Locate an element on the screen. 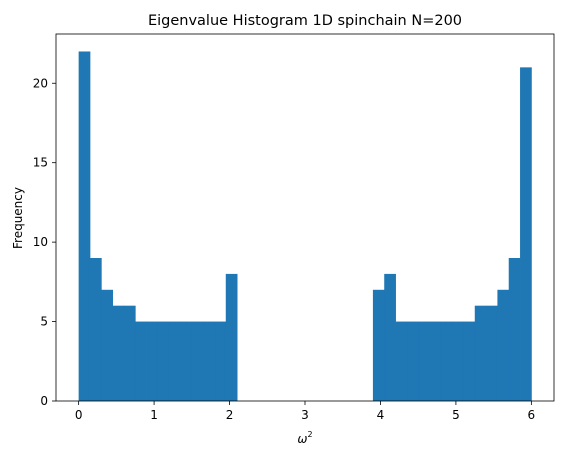  x-axis-label-base: ω is located at coordinates (302, 439).